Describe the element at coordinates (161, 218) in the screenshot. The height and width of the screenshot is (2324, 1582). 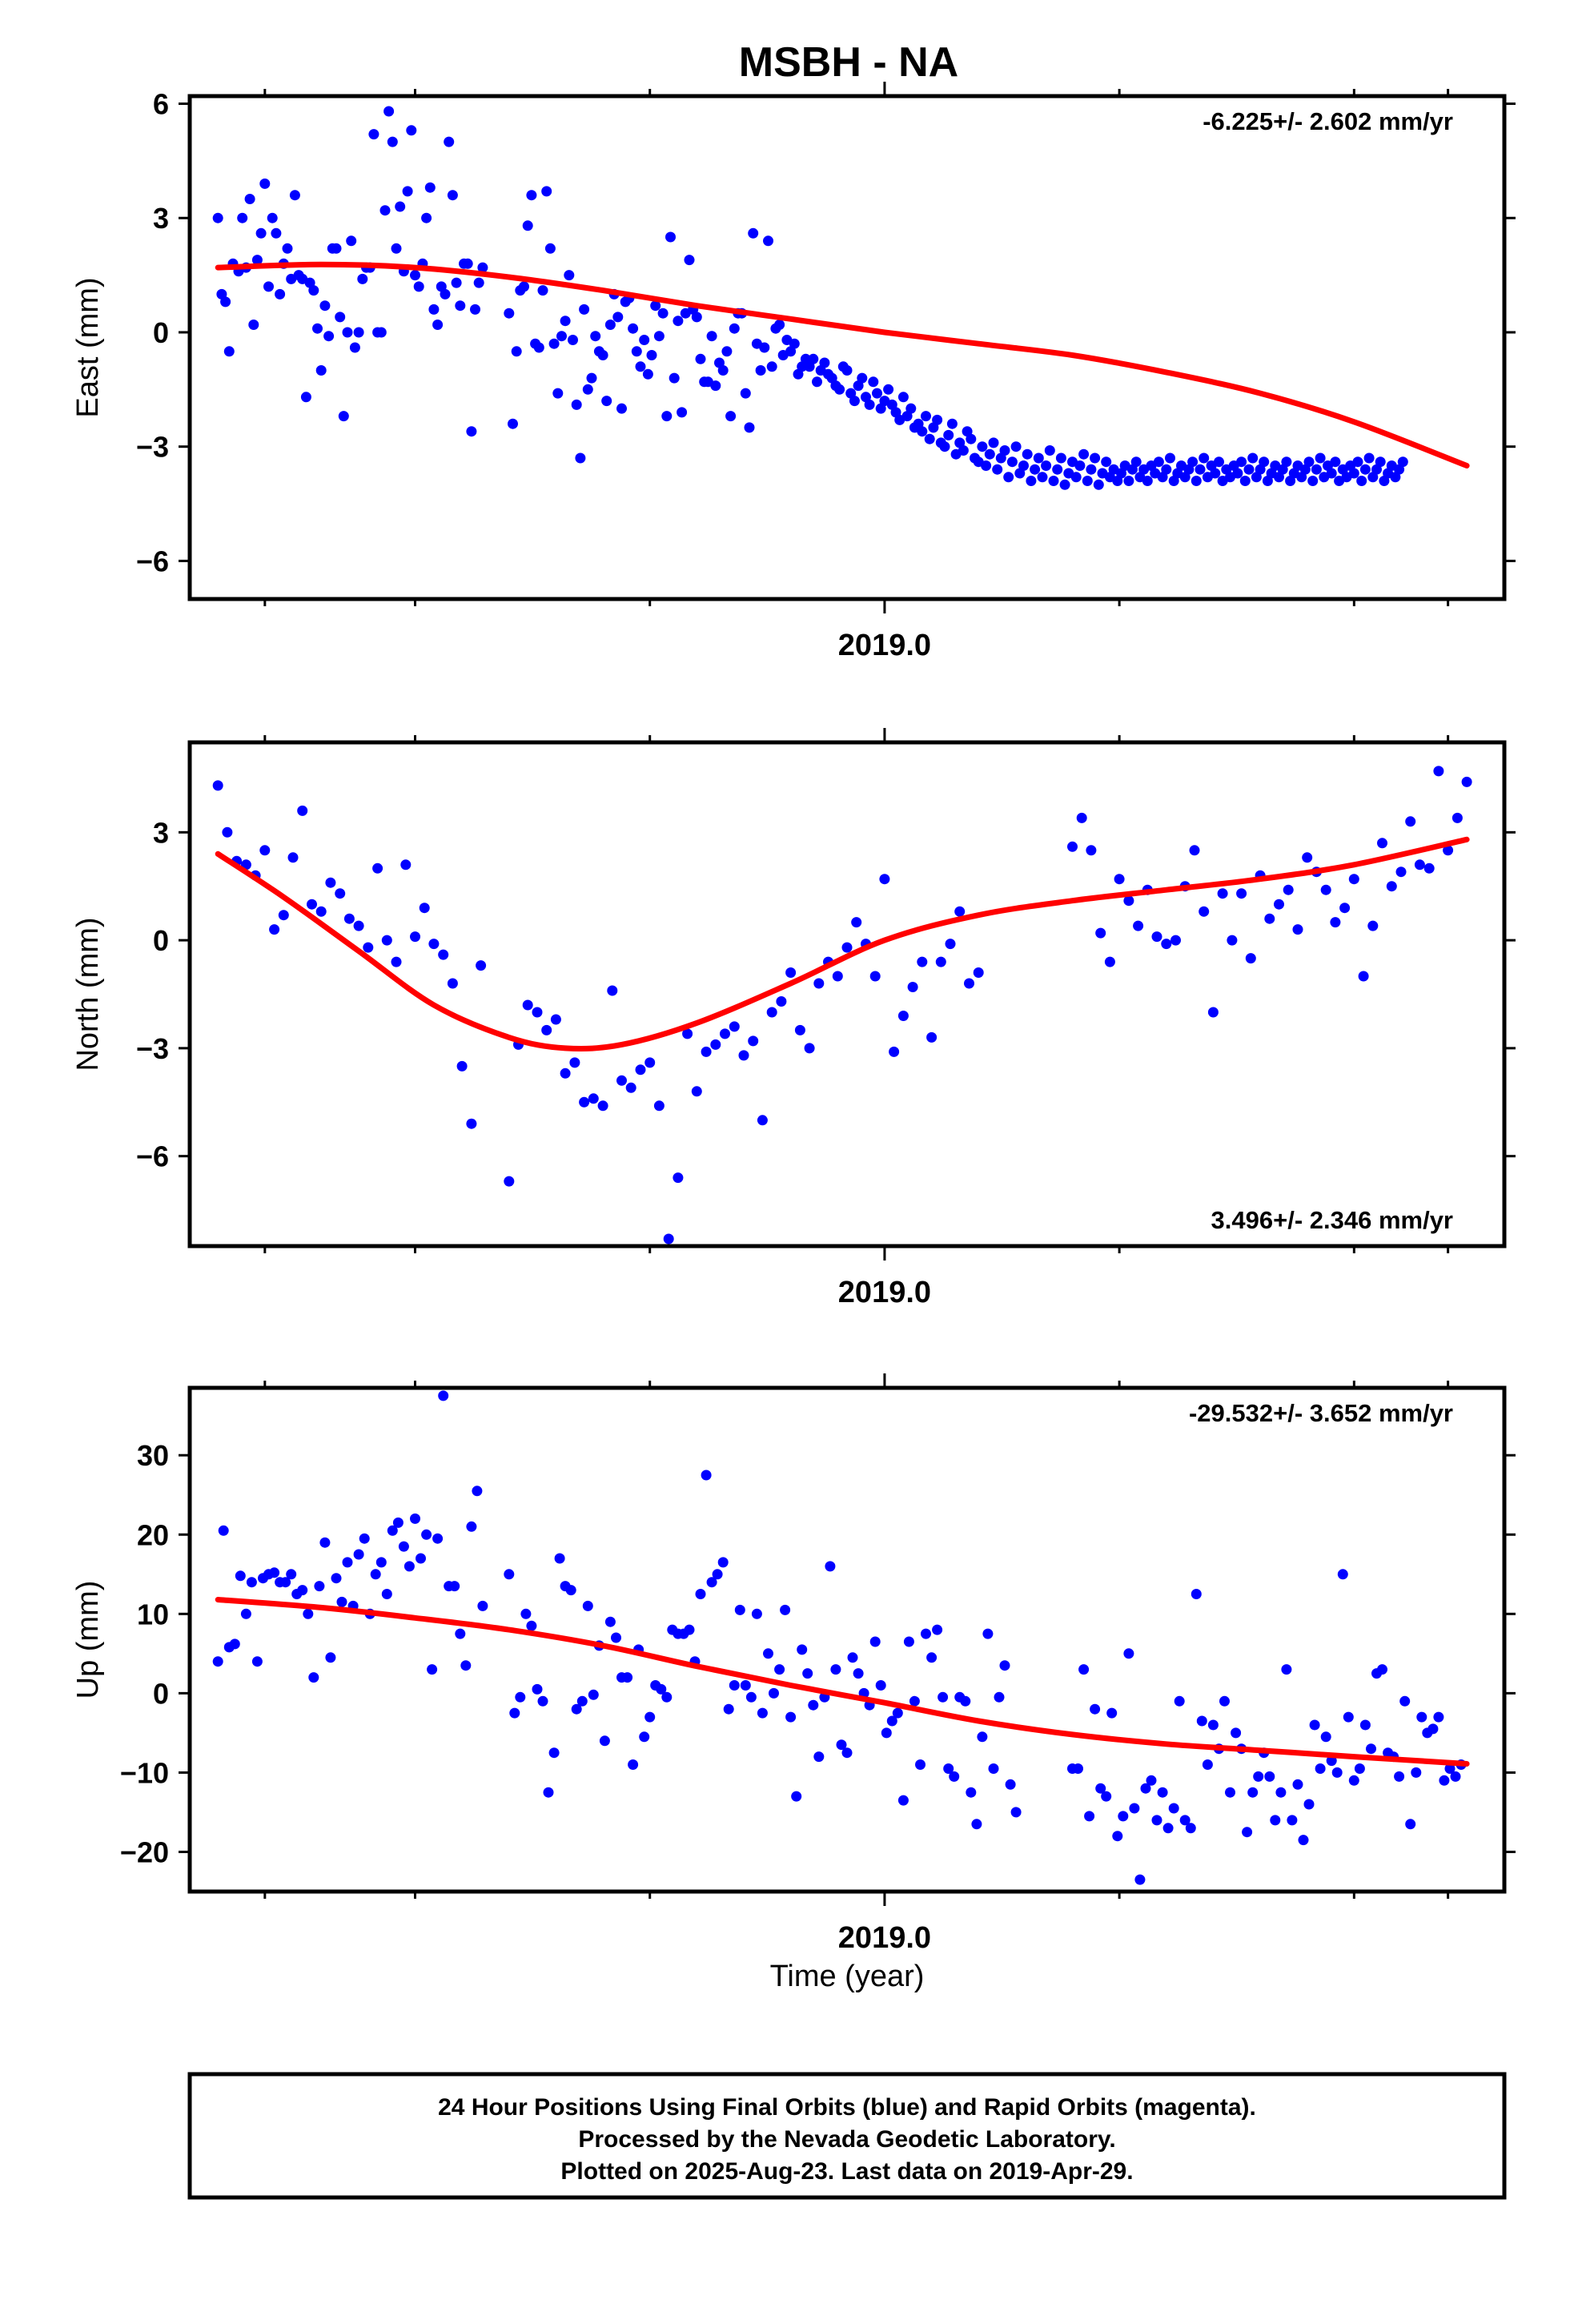
I see `east-ytick-label: 3` at that location.